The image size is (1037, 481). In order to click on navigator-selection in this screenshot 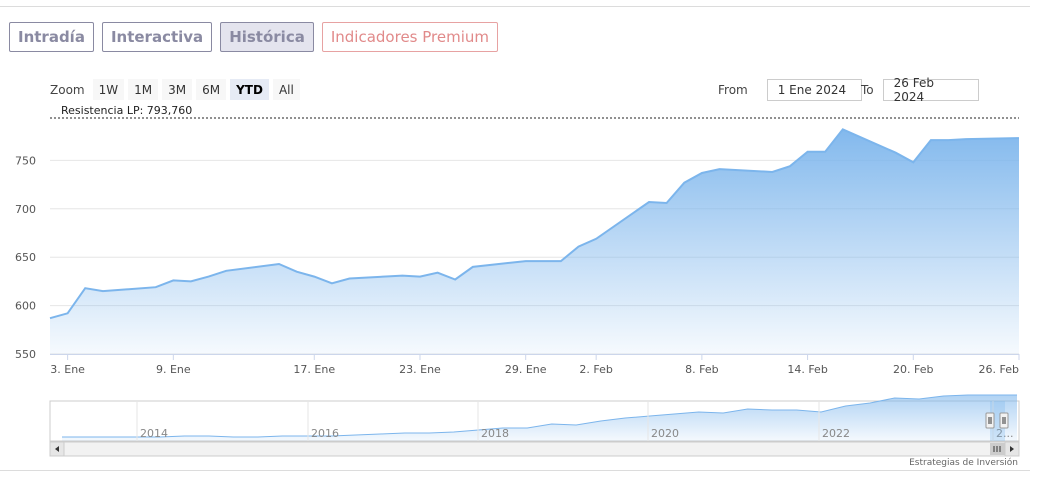, I will do `click(997, 421)`.